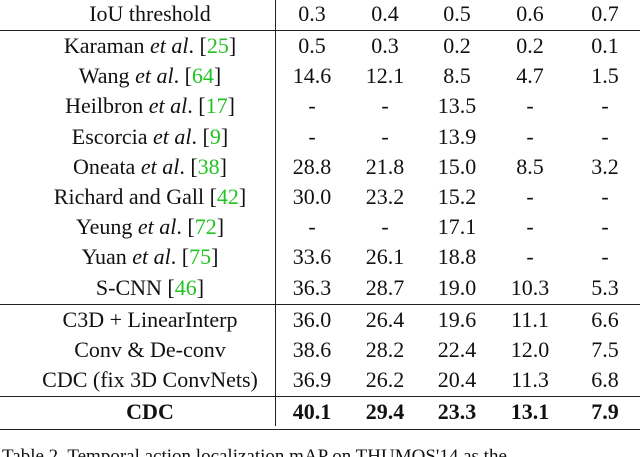  What do you see at coordinates (530, 412) in the screenshot?
I see `value-cell: 13.1` at bounding box center [530, 412].